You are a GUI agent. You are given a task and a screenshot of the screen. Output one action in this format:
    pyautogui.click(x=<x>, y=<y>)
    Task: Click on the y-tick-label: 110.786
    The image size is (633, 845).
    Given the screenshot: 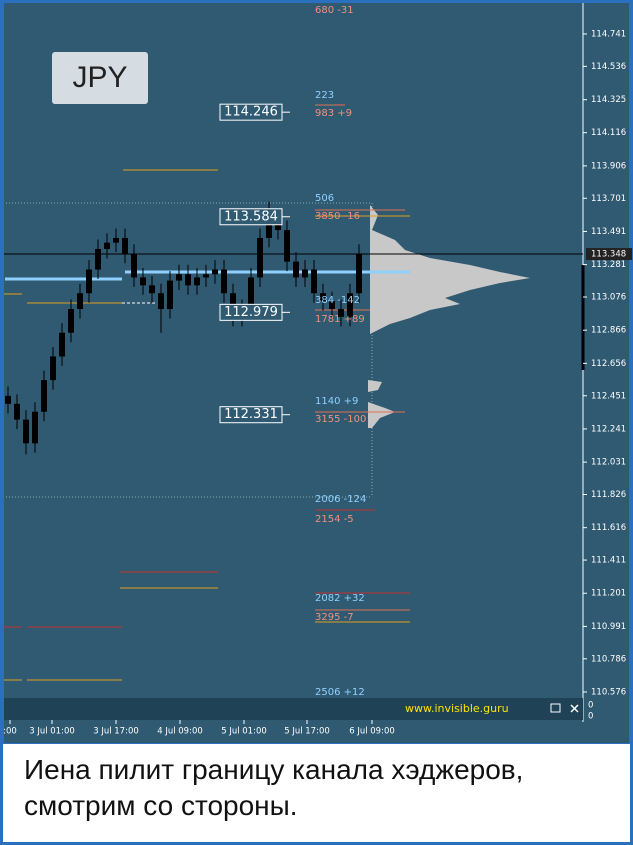 What is the action you would take?
    pyautogui.click(x=608, y=659)
    